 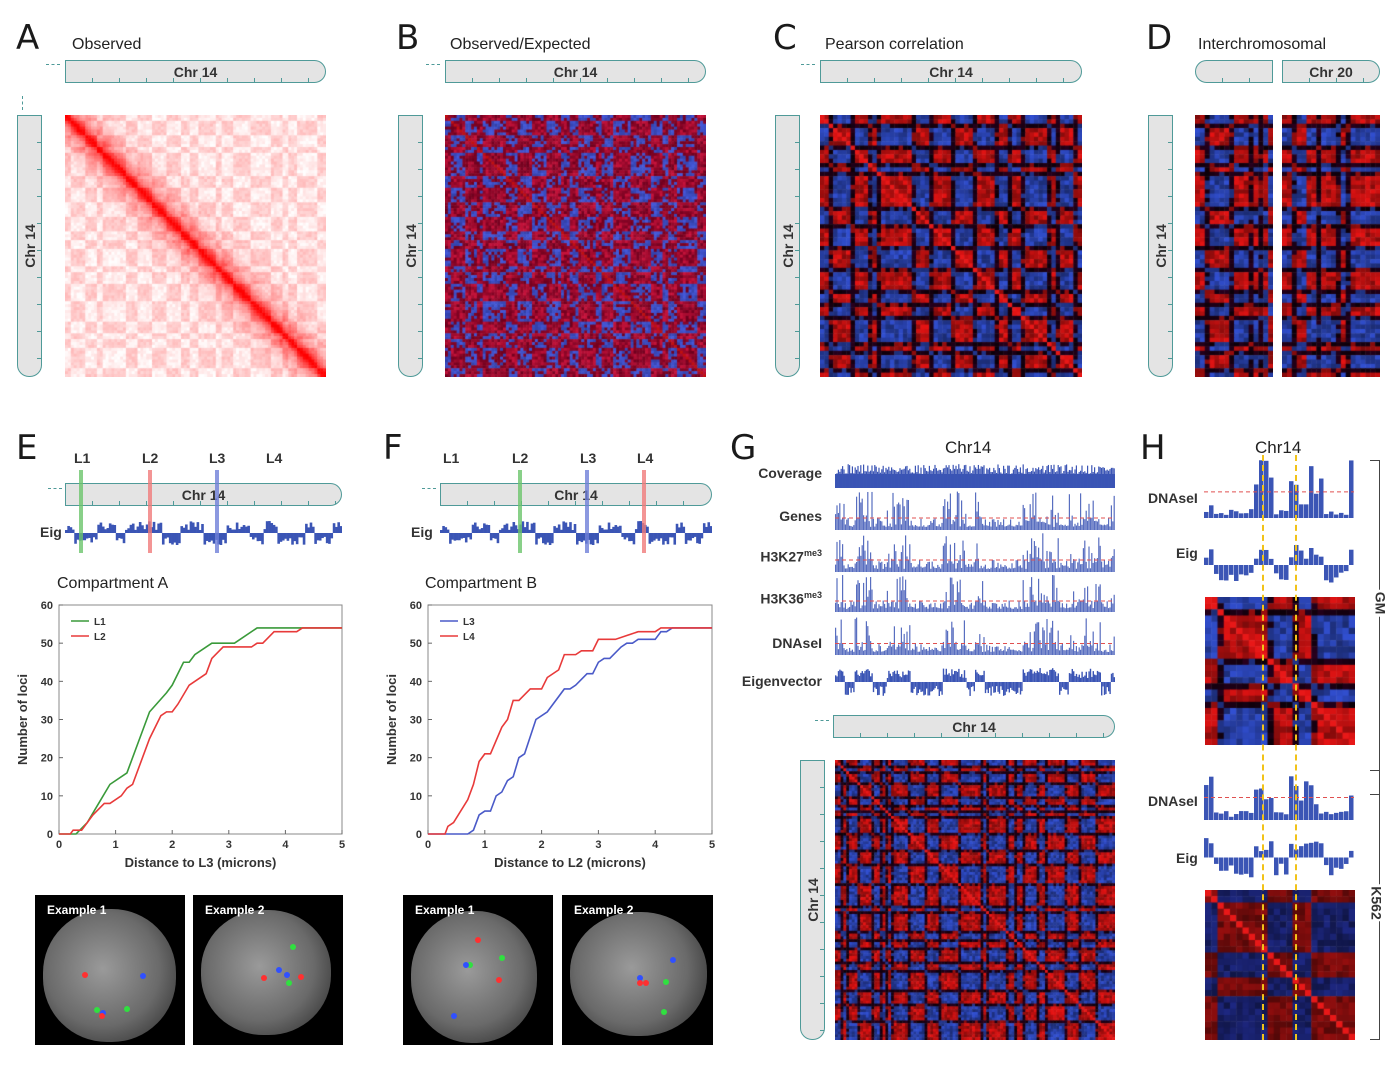 I want to click on x-axis-label: Distance to L3 (microns), so click(x=201, y=862).